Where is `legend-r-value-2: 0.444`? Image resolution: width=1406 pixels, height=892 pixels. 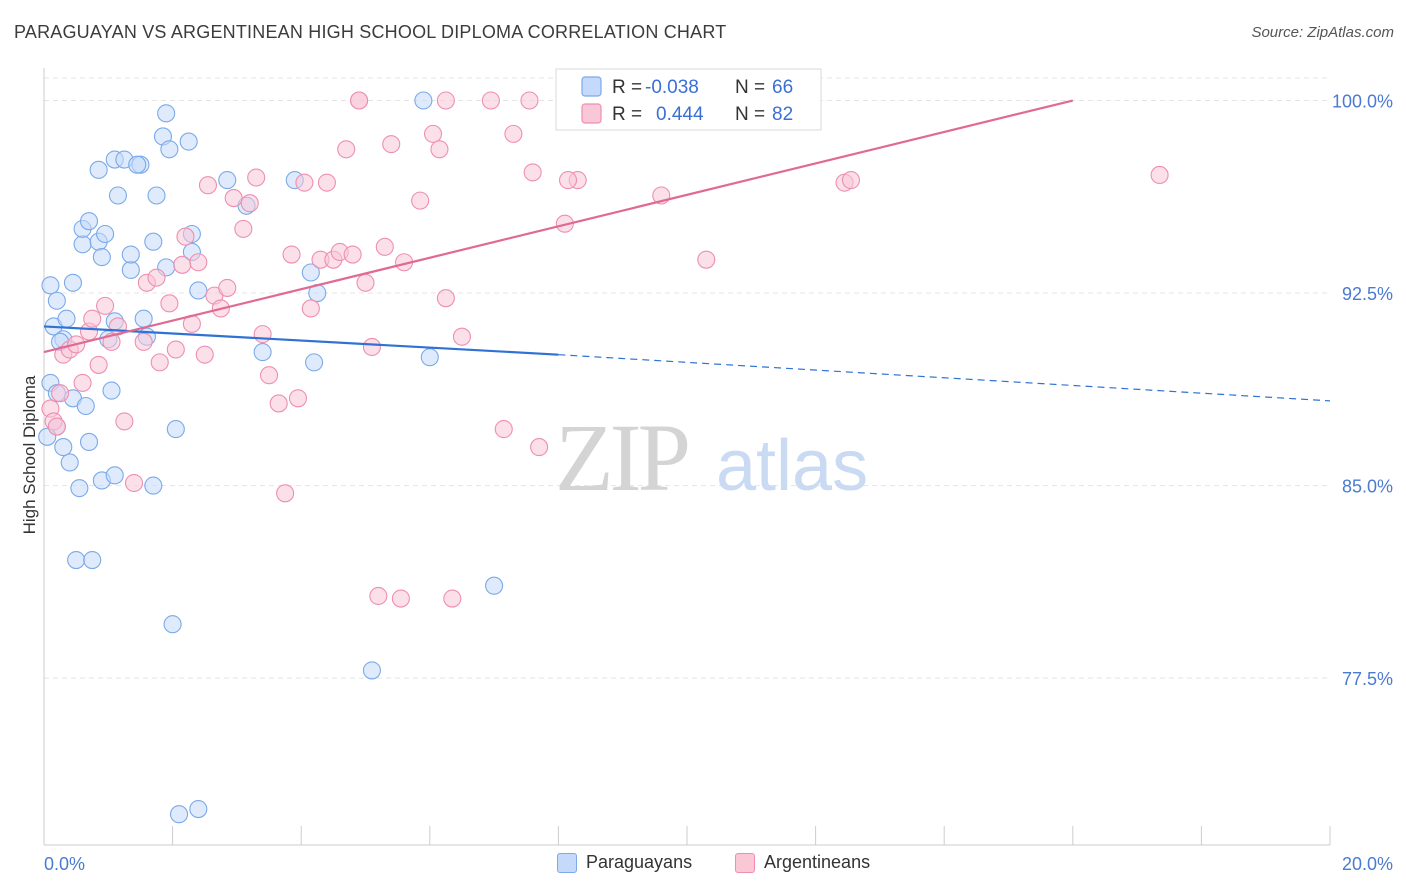
legend-r-value-2: 0.444 is located at coordinates (680, 114).